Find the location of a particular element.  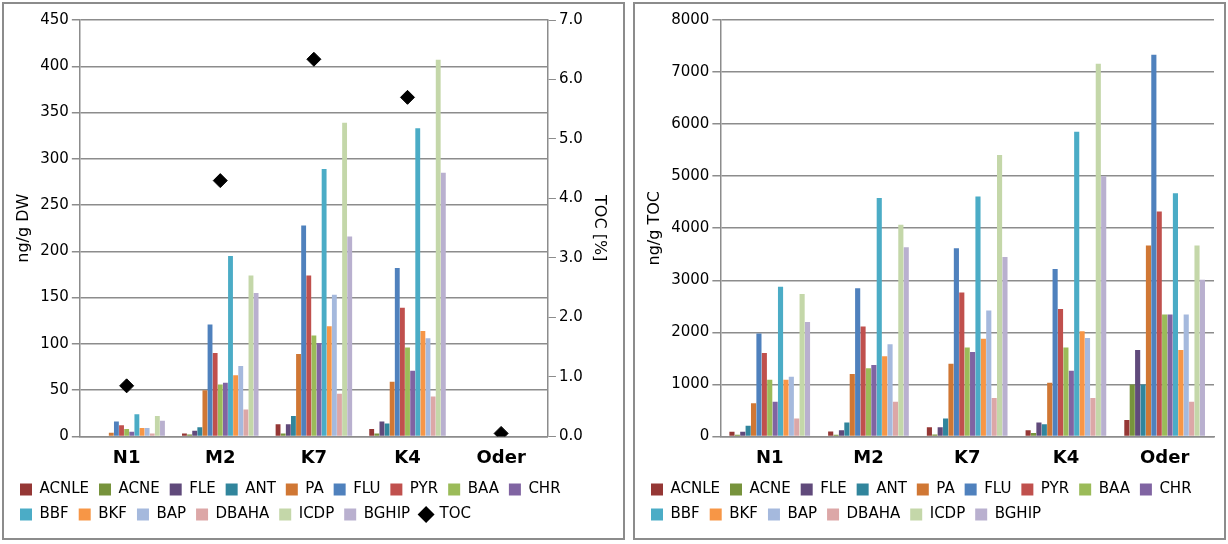

y-tick-label: 200 is located at coordinates (54, 250).